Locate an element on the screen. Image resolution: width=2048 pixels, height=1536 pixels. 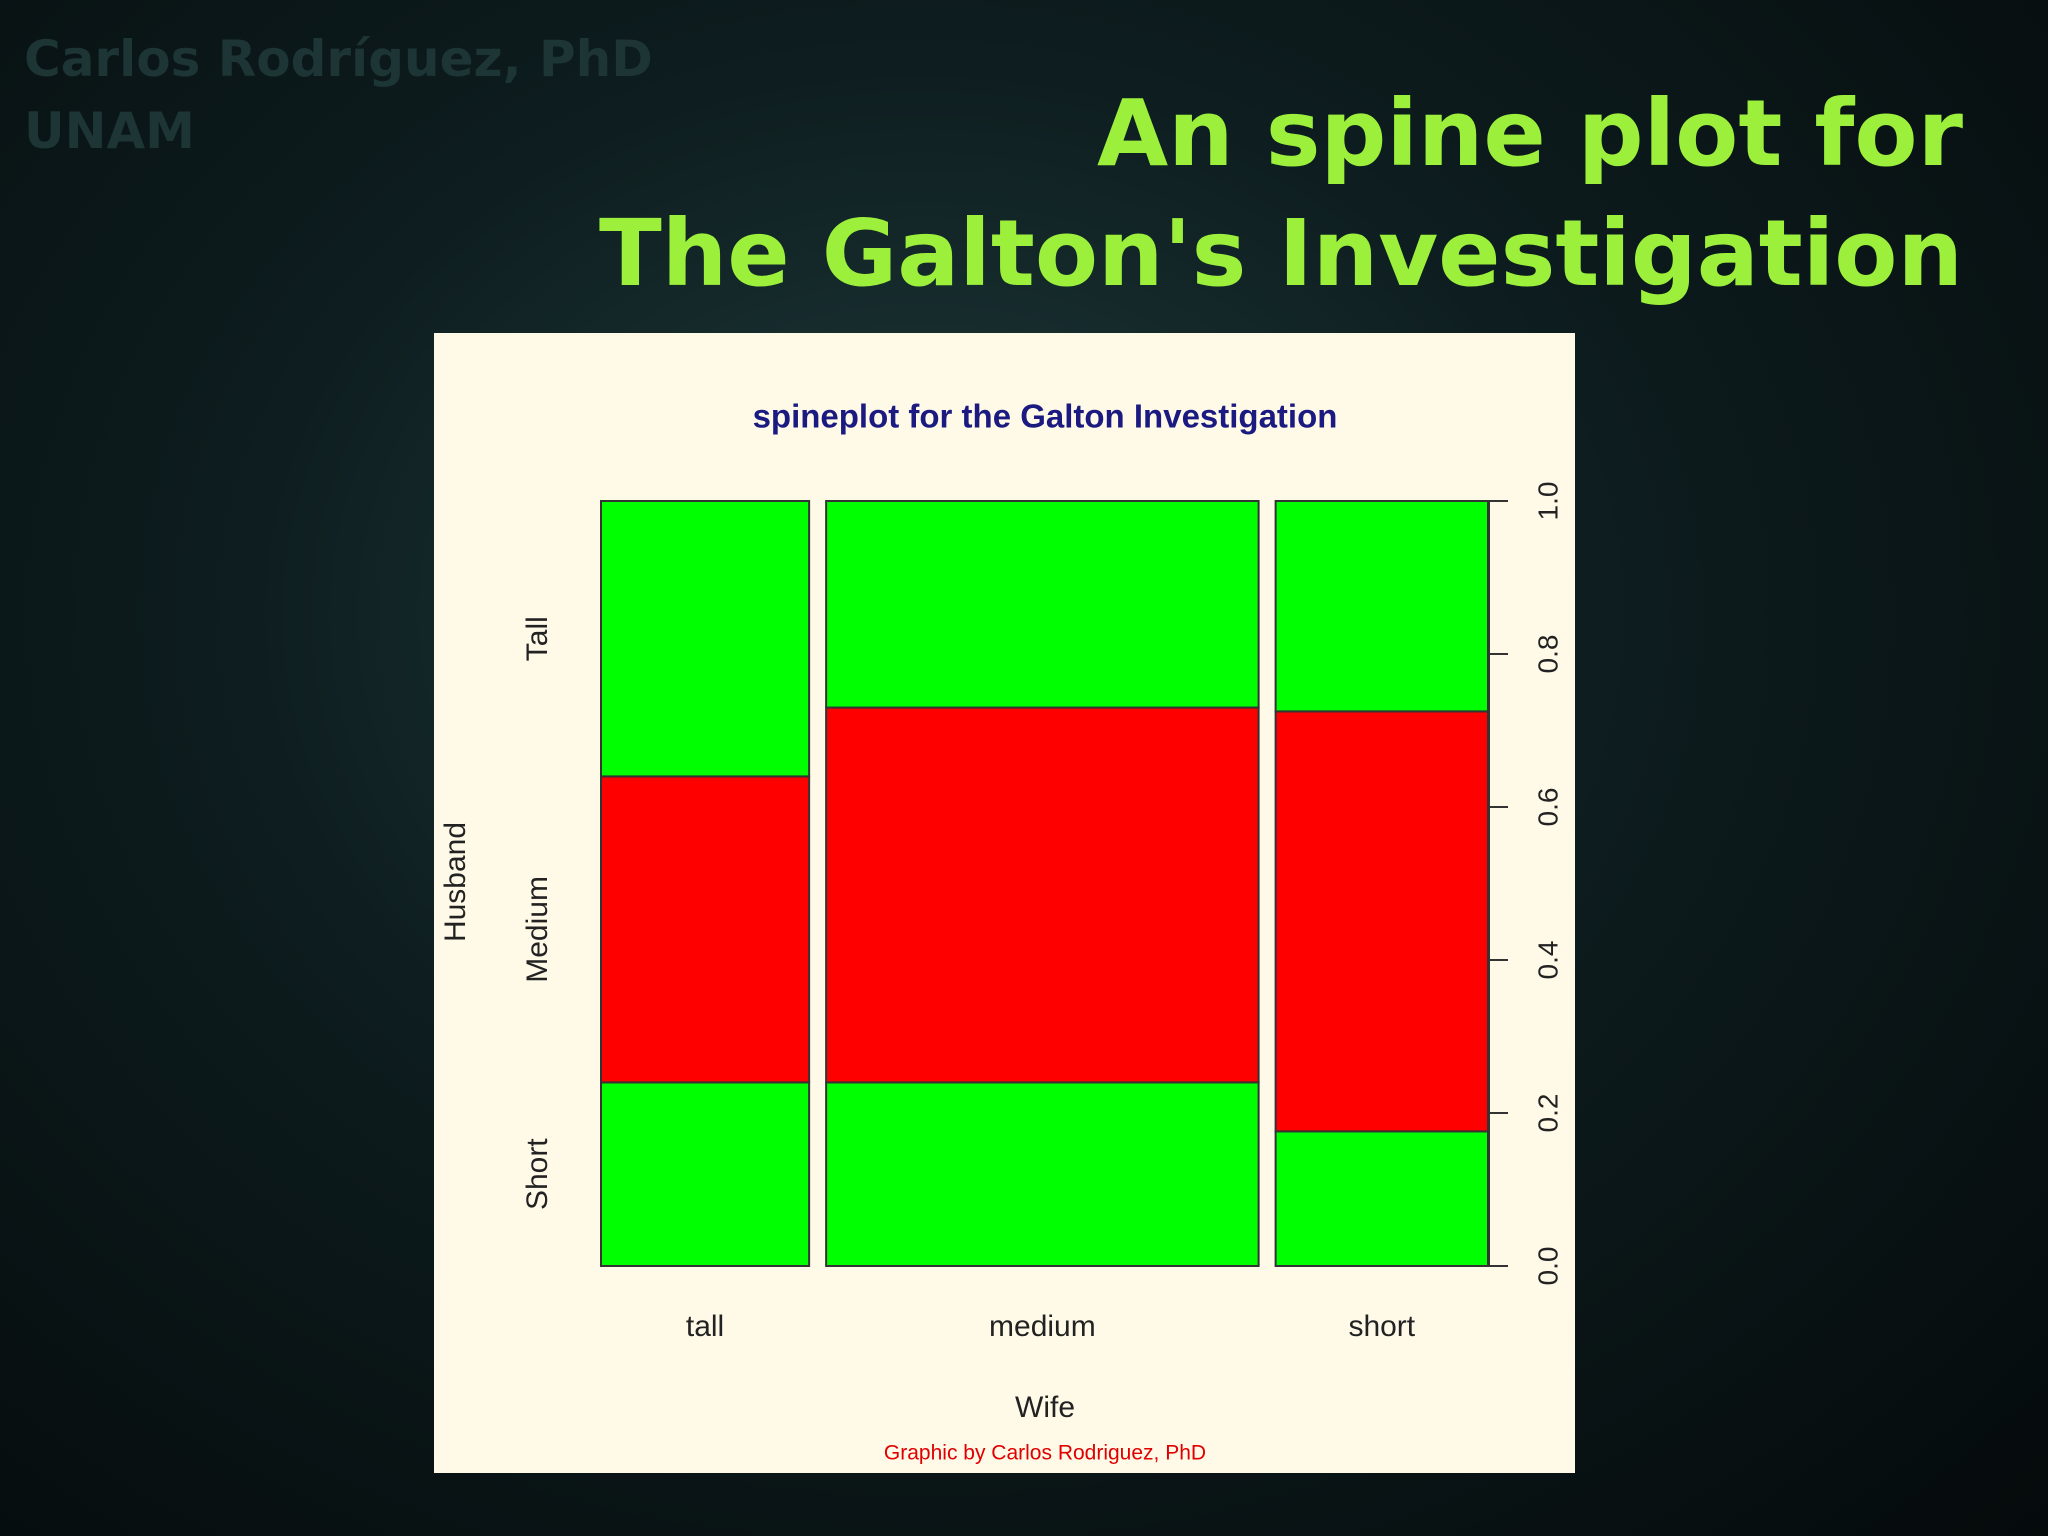
y-tick-label: 0.8 is located at coordinates (1547, 654).